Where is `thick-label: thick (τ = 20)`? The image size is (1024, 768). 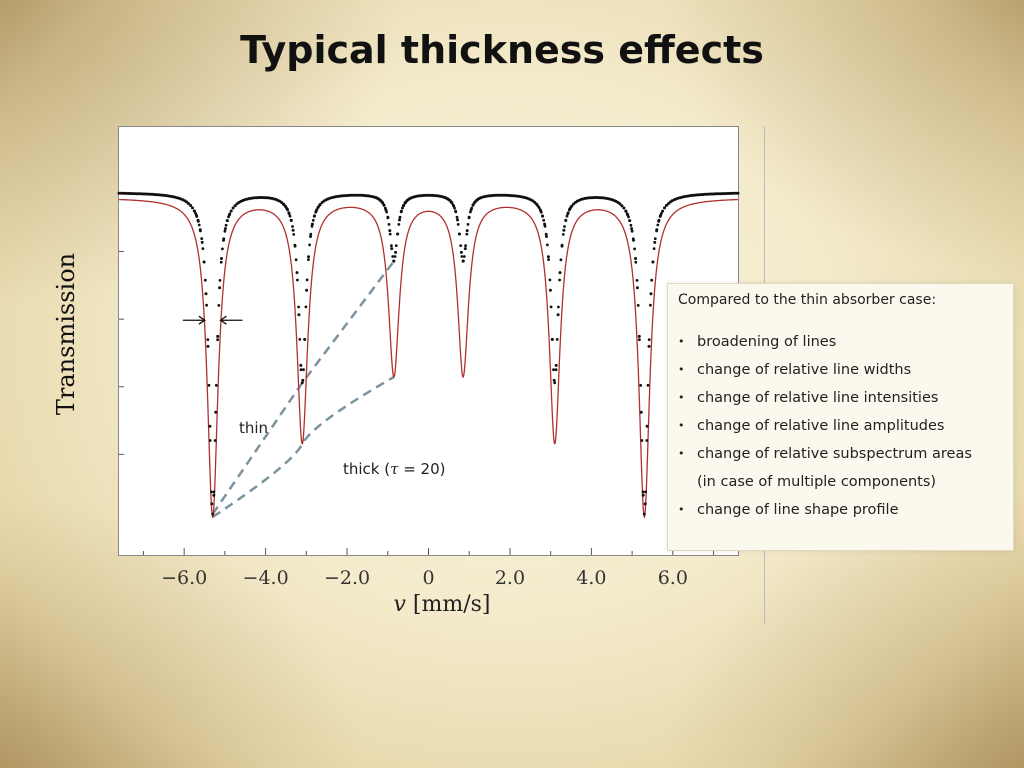
thick-label: thick (τ = 20) is located at coordinates (394, 469).